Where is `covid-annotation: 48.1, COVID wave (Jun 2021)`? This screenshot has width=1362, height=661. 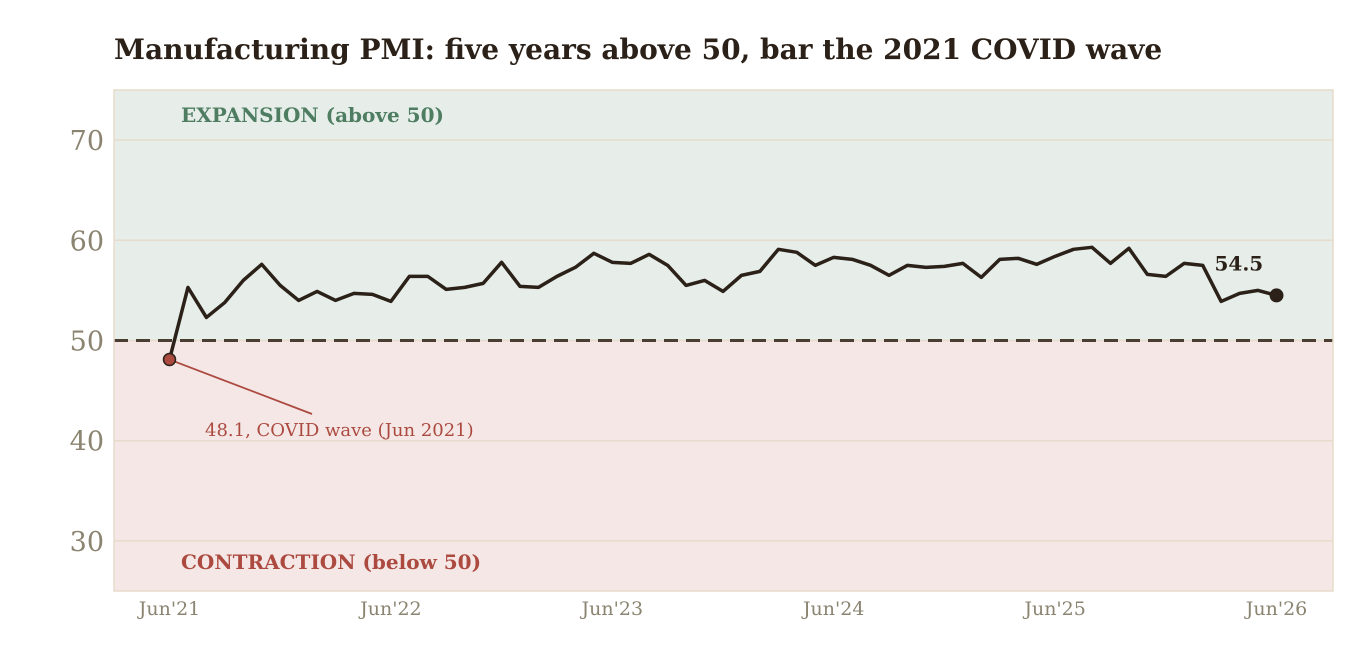 covid-annotation: 48.1, COVID wave (Jun 2021) is located at coordinates (321, 399).